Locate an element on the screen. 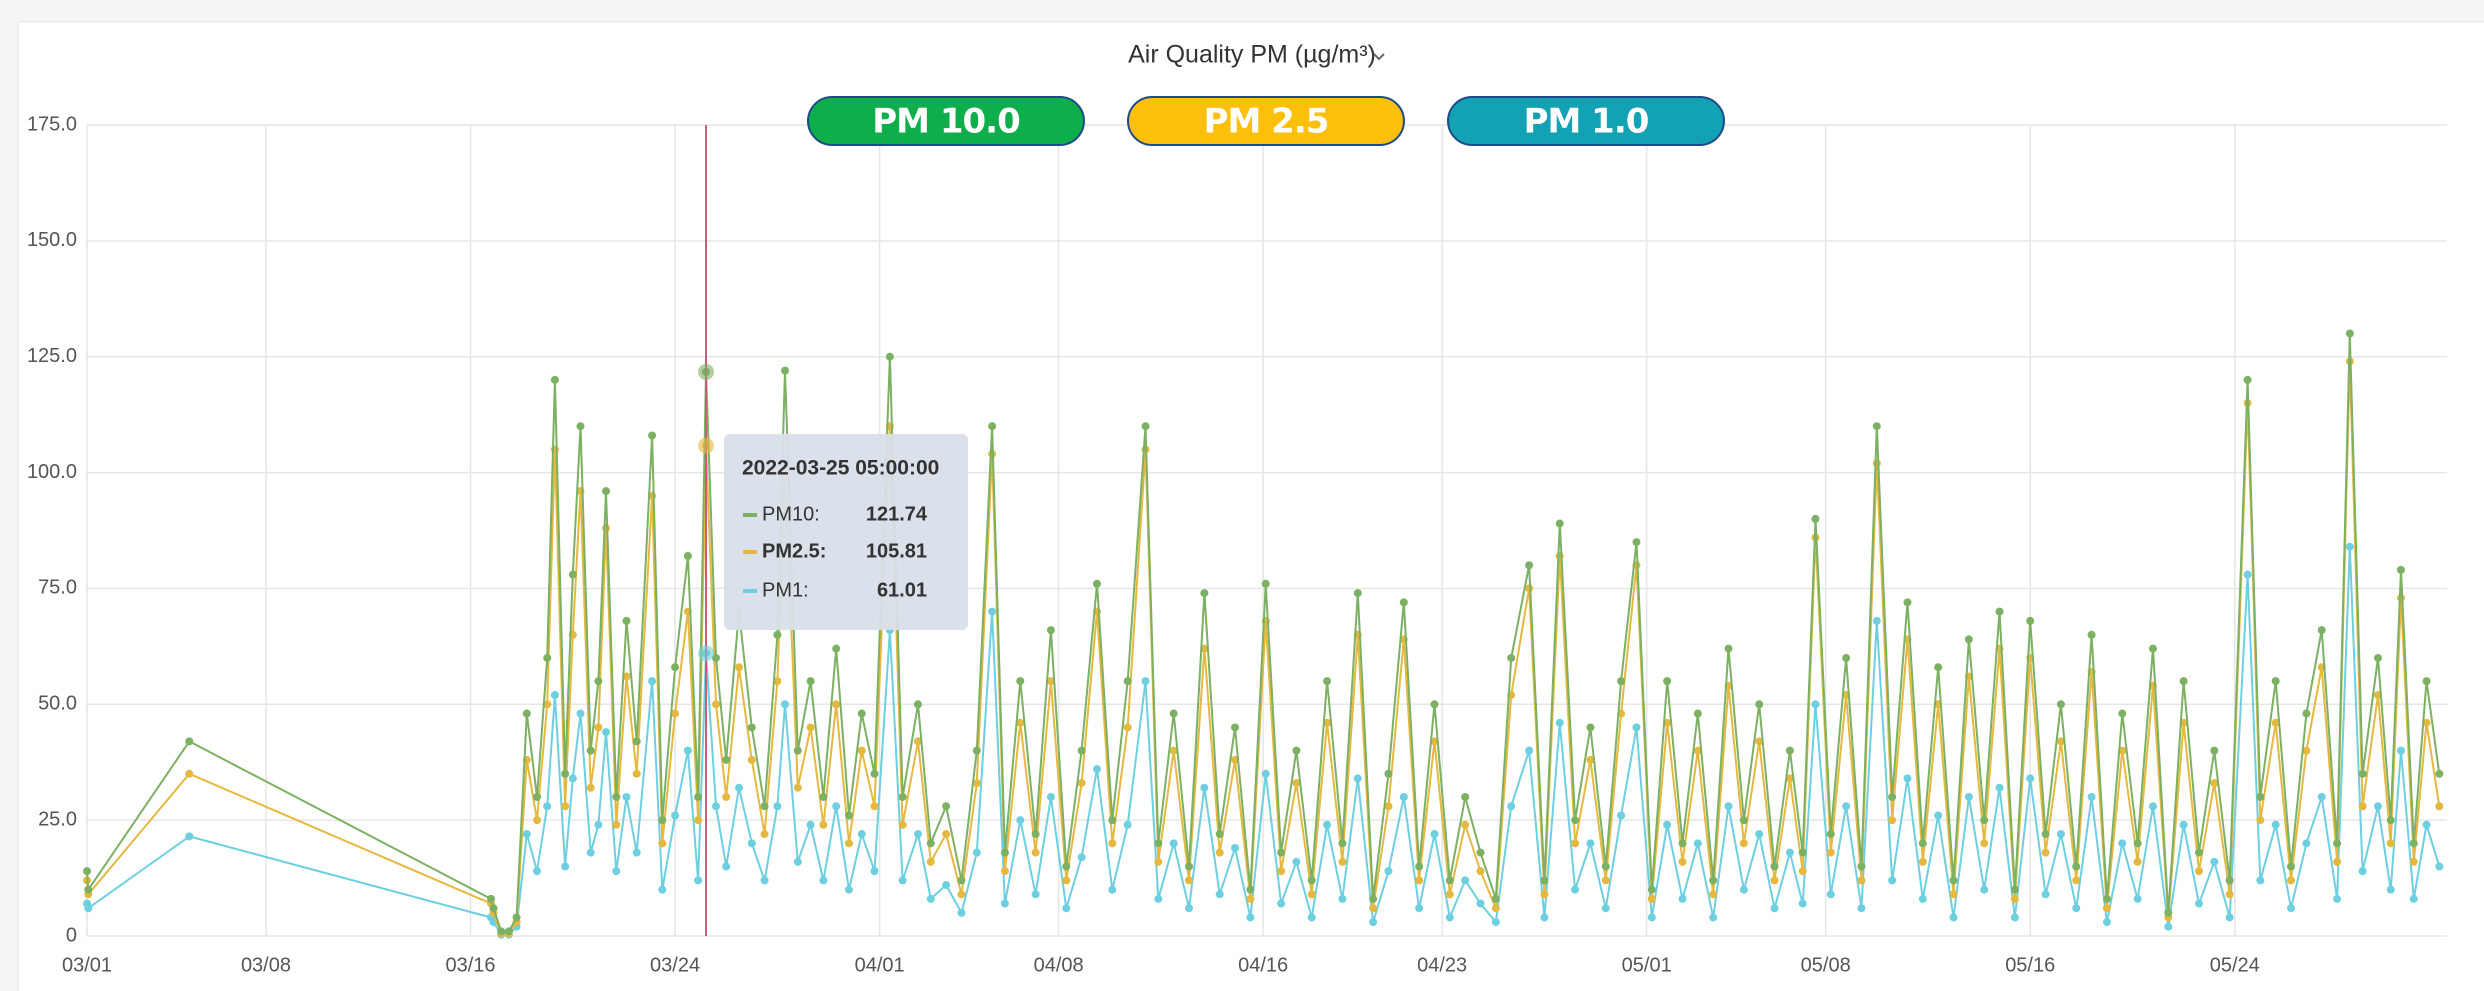 This screenshot has height=991, width=2484. legend-label: PM 1.0 is located at coordinates (1587, 122).